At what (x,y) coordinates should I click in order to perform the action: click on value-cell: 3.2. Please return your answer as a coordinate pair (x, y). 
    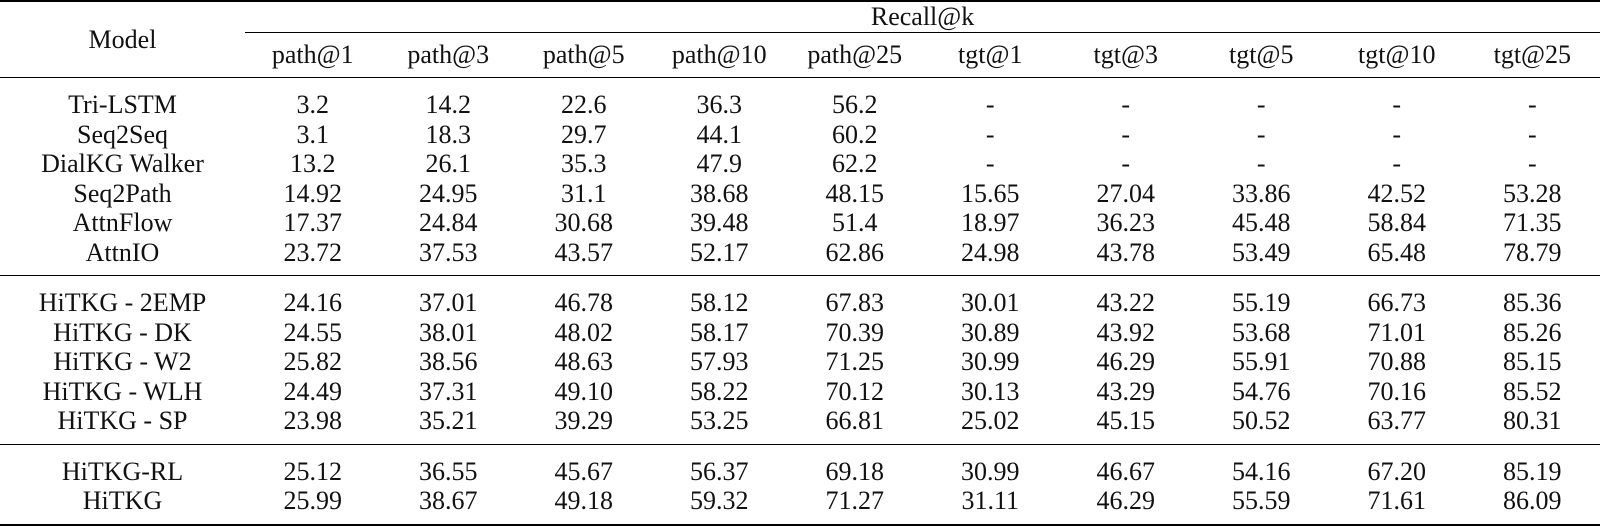
    Looking at the image, I should click on (313, 99).